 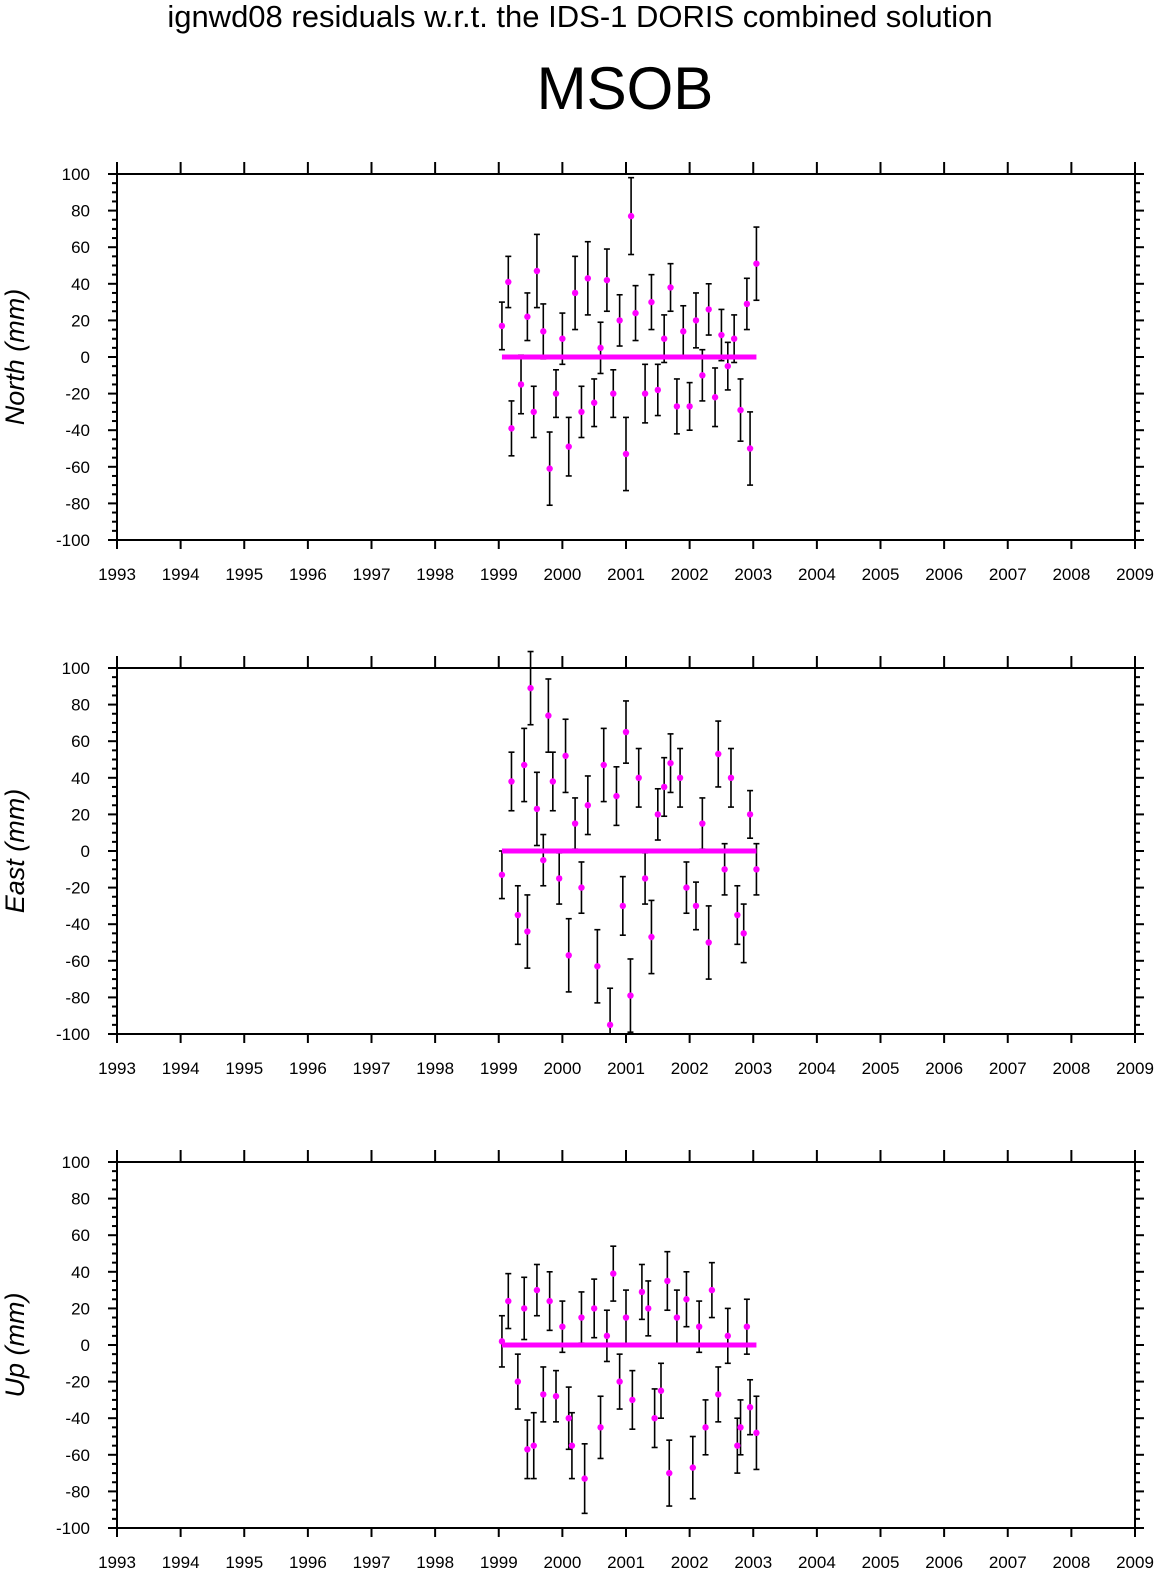 I want to click on x-tick-label: 1993, so click(x=117, y=1562).